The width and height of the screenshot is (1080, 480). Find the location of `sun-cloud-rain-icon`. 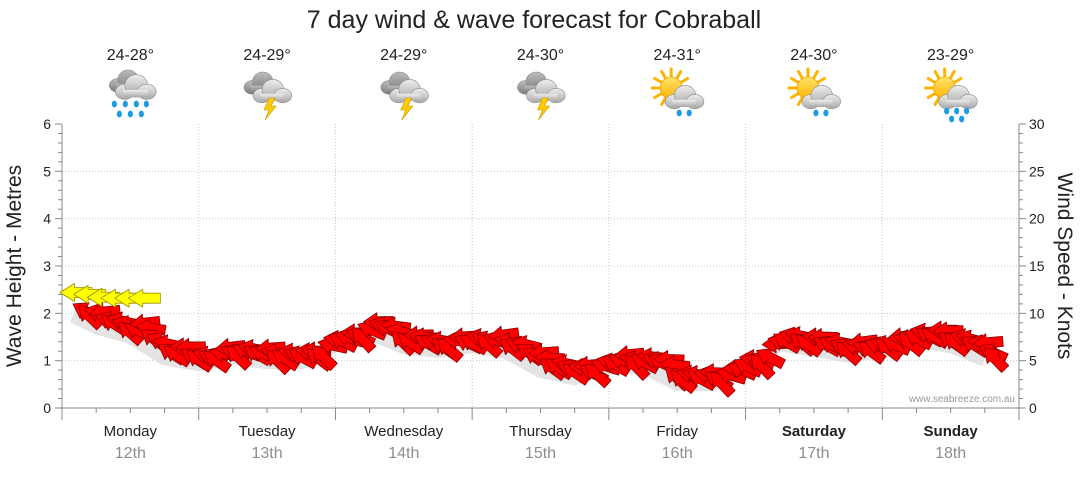

sun-cloud-rain-icon is located at coordinates (951, 95).